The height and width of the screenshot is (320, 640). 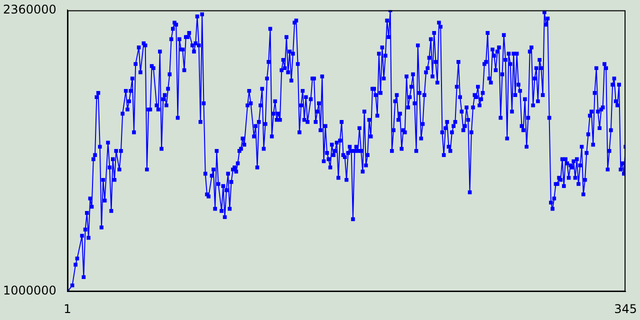 What do you see at coordinates (625, 309) in the screenshot?
I see `x-tick-label: 345` at bounding box center [625, 309].